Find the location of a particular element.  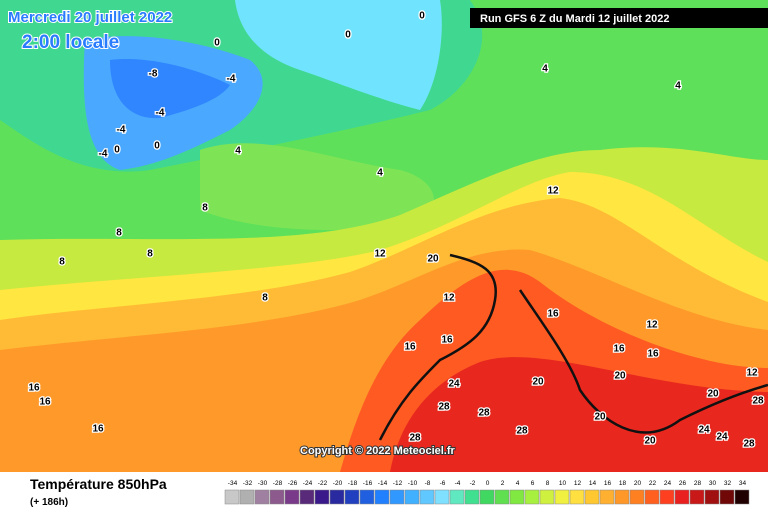

legend-label: -18 is located at coordinates (353, 483).